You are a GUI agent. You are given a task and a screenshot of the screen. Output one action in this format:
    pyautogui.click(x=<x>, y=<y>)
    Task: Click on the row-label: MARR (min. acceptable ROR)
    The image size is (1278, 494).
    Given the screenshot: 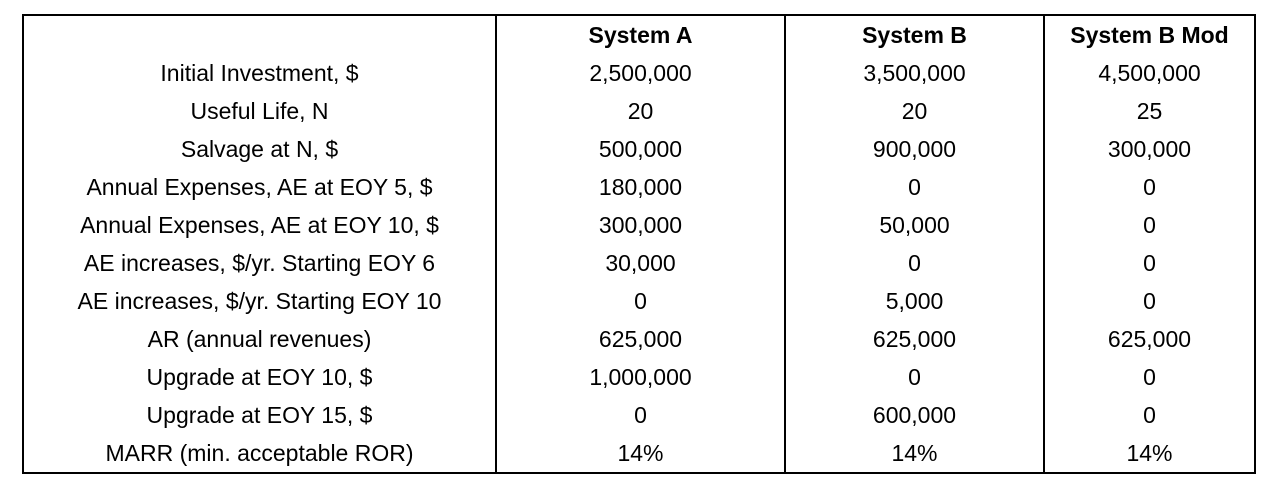 What is the action you would take?
    pyautogui.click(x=259, y=453)
    